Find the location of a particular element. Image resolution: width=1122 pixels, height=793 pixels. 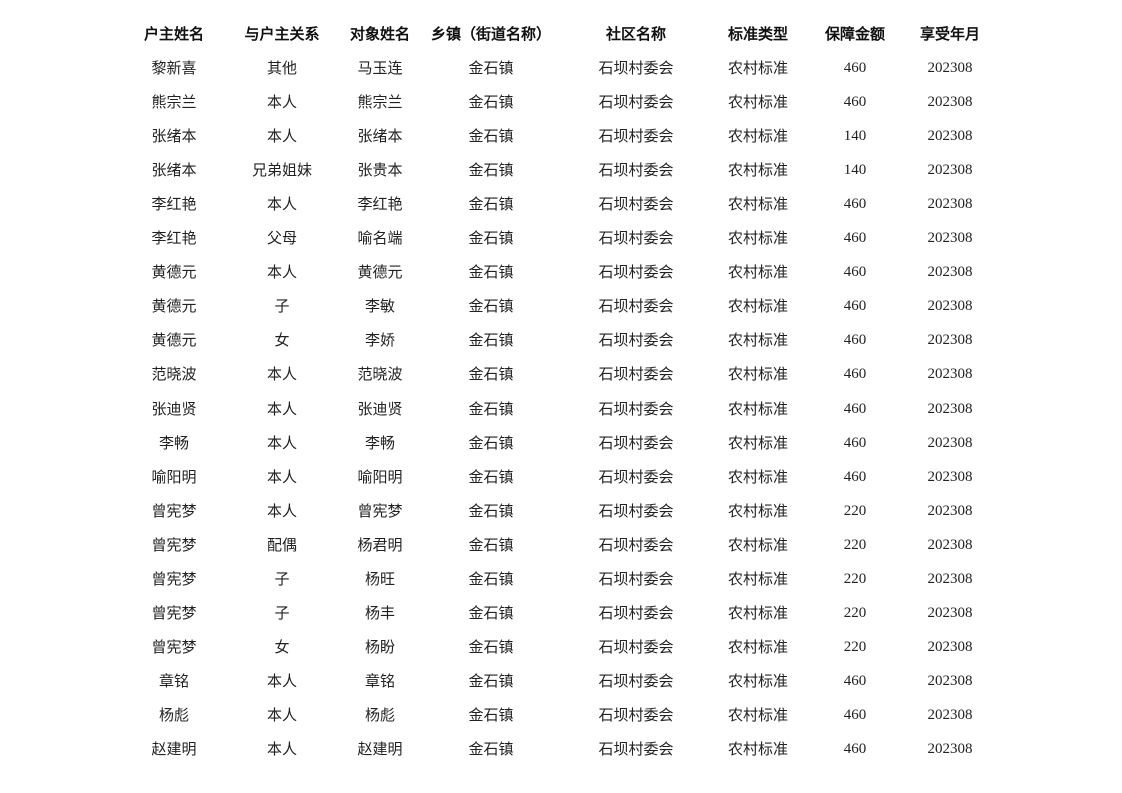

cell-household-head: 熊宗兰 is located at coordinates (174, 102).